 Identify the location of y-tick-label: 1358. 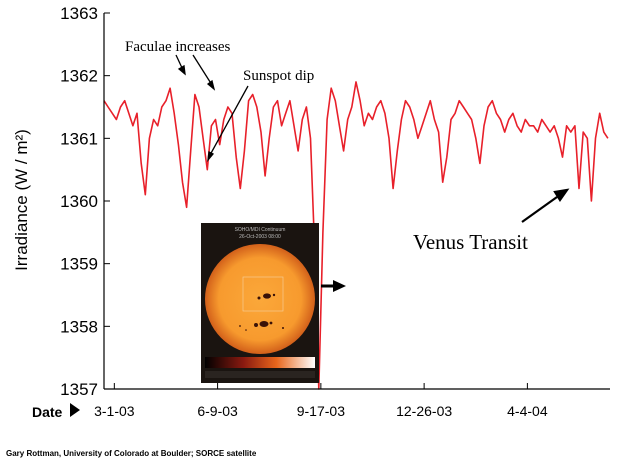
(79, 326).